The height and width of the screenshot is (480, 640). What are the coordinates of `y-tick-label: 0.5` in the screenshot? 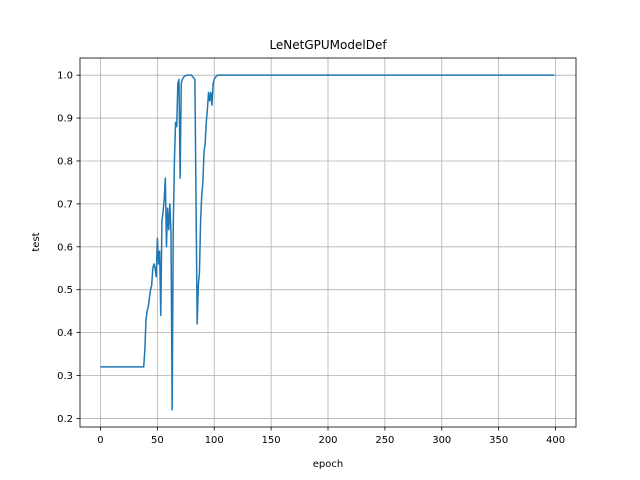 It's located at (65, 290).